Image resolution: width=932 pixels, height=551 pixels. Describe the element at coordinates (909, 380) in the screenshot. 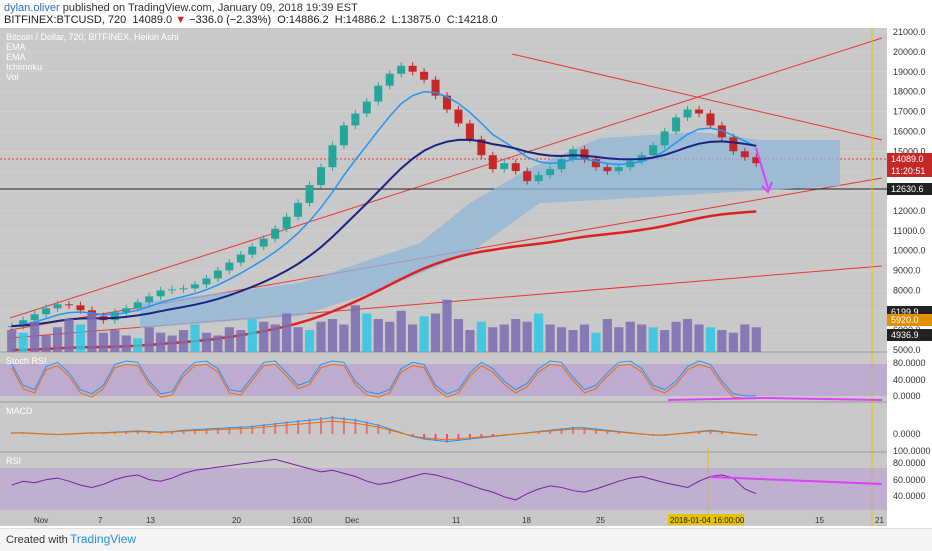

I see `stoch-tick-label: 40.0000` at that location.